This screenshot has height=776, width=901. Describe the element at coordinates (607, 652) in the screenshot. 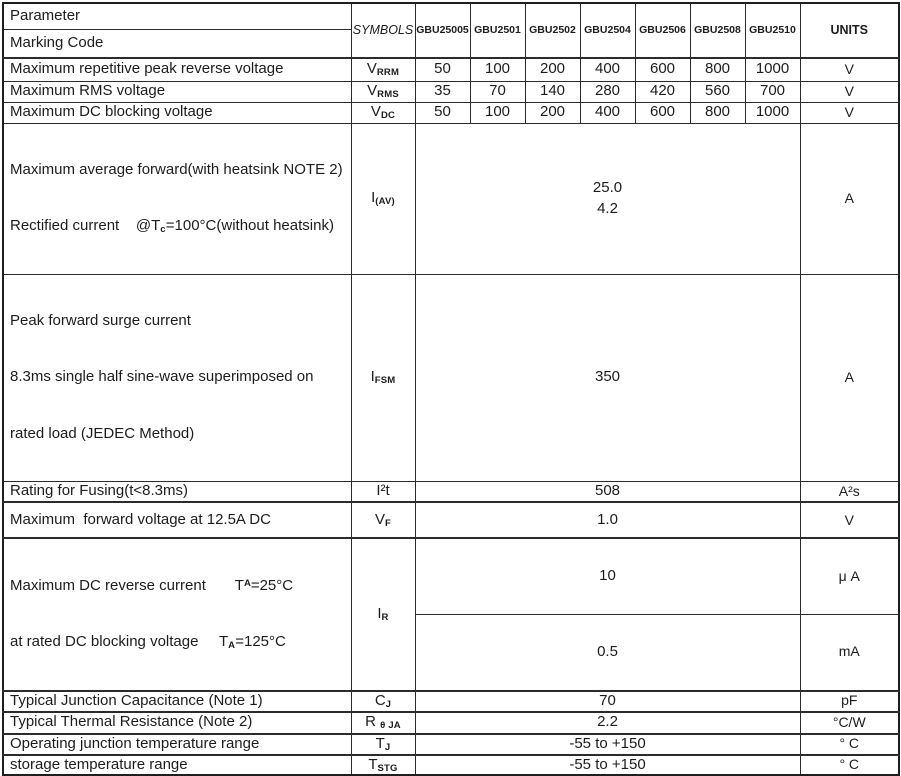

I see `value-cell: 0.5` at that location.